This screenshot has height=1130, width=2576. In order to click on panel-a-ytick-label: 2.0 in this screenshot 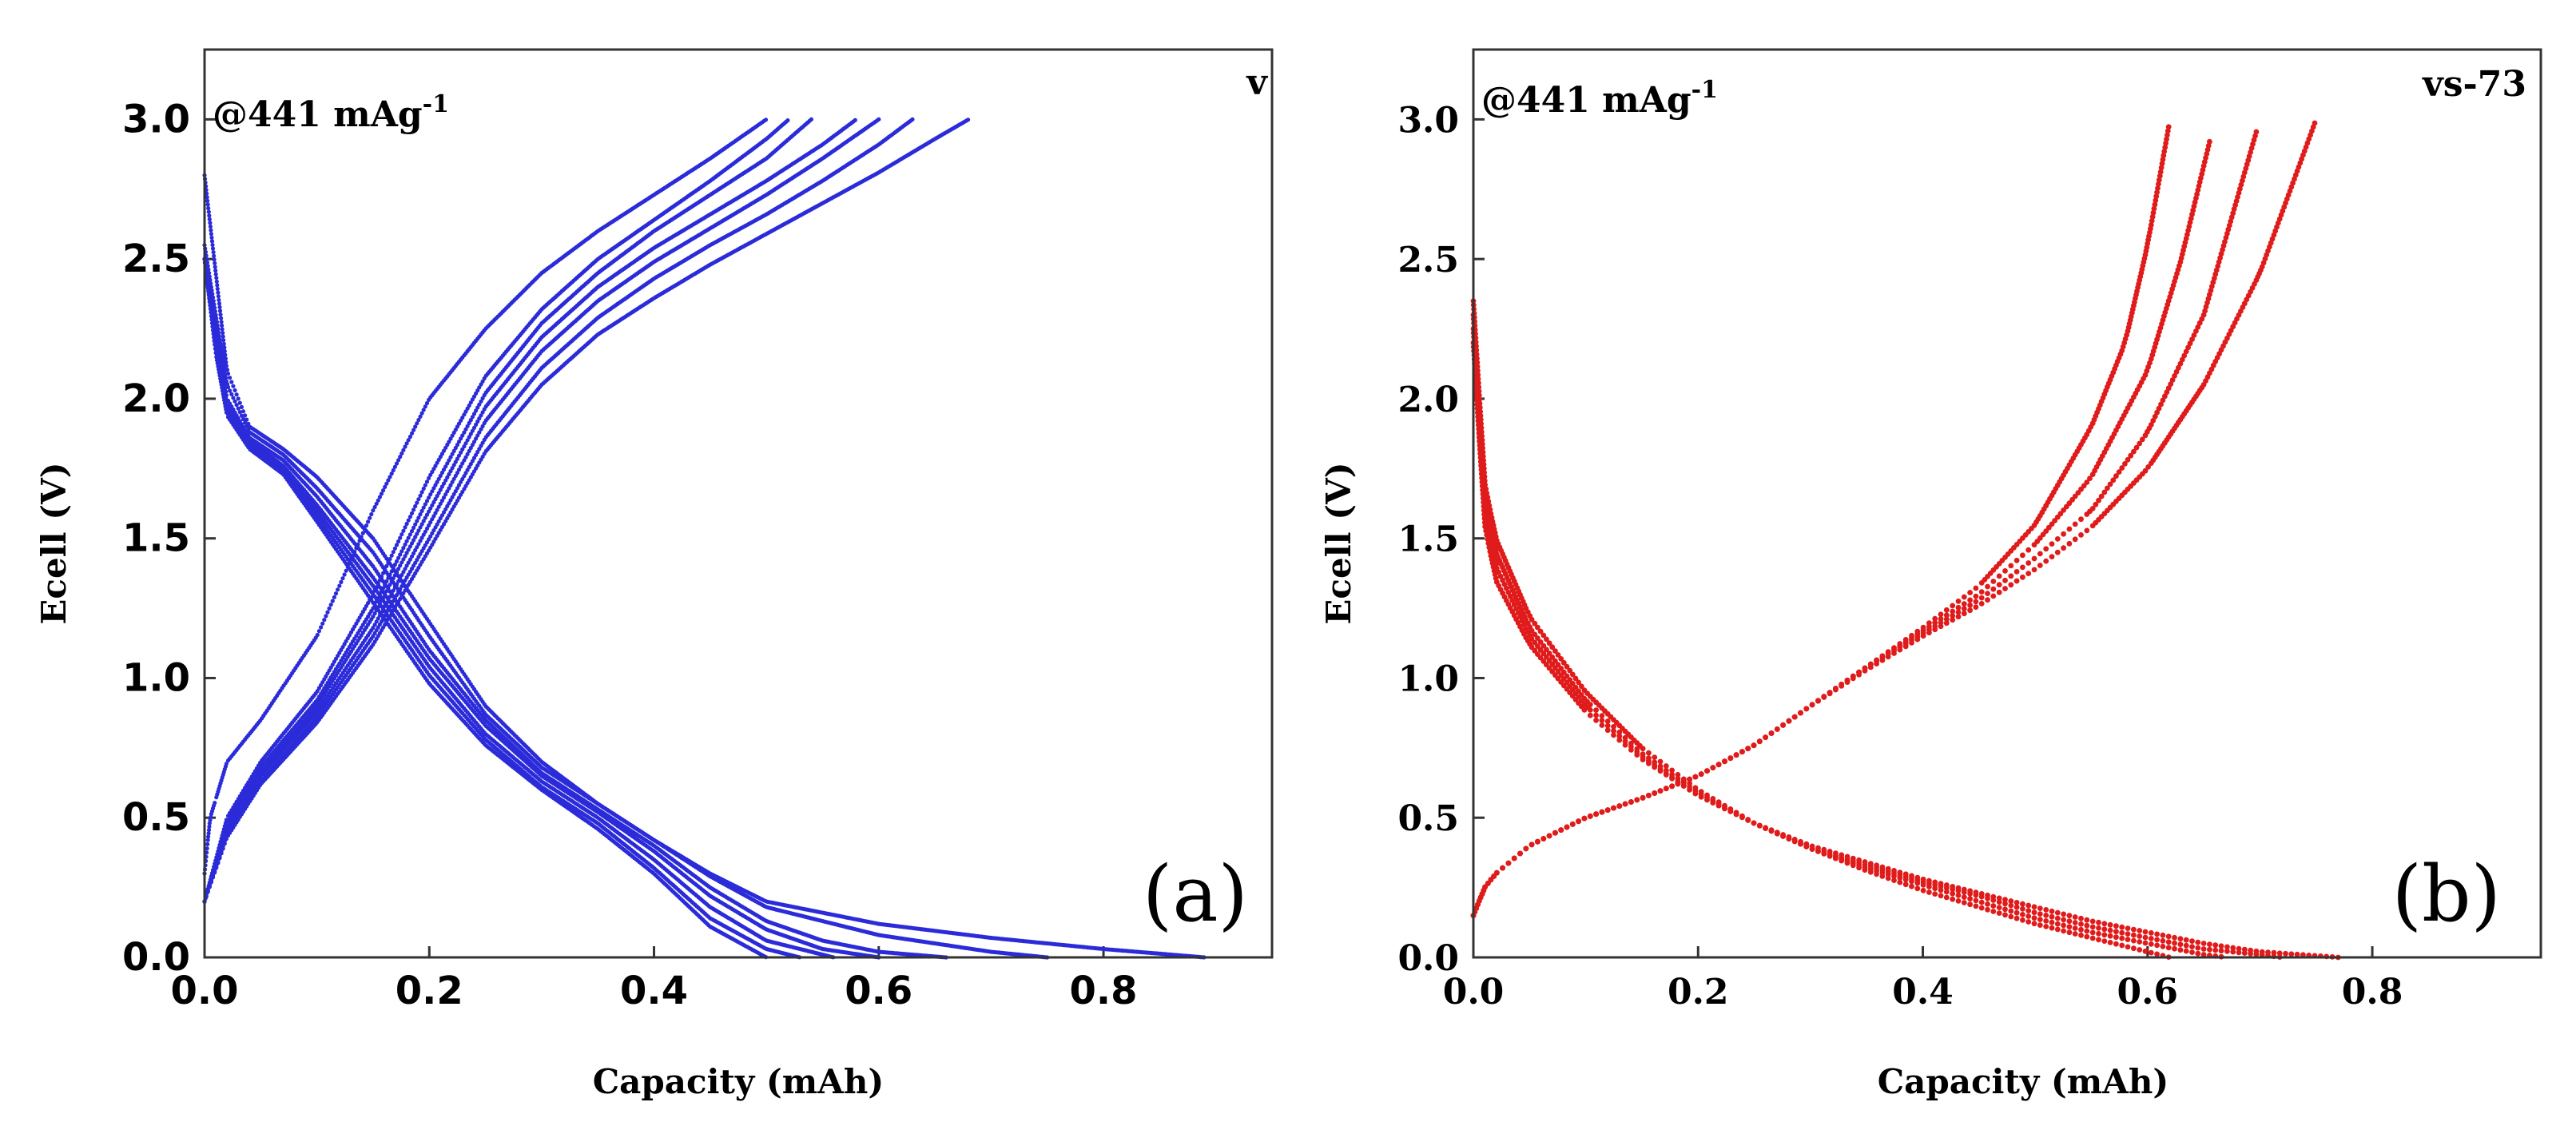, I will do `click(156, 398)`.